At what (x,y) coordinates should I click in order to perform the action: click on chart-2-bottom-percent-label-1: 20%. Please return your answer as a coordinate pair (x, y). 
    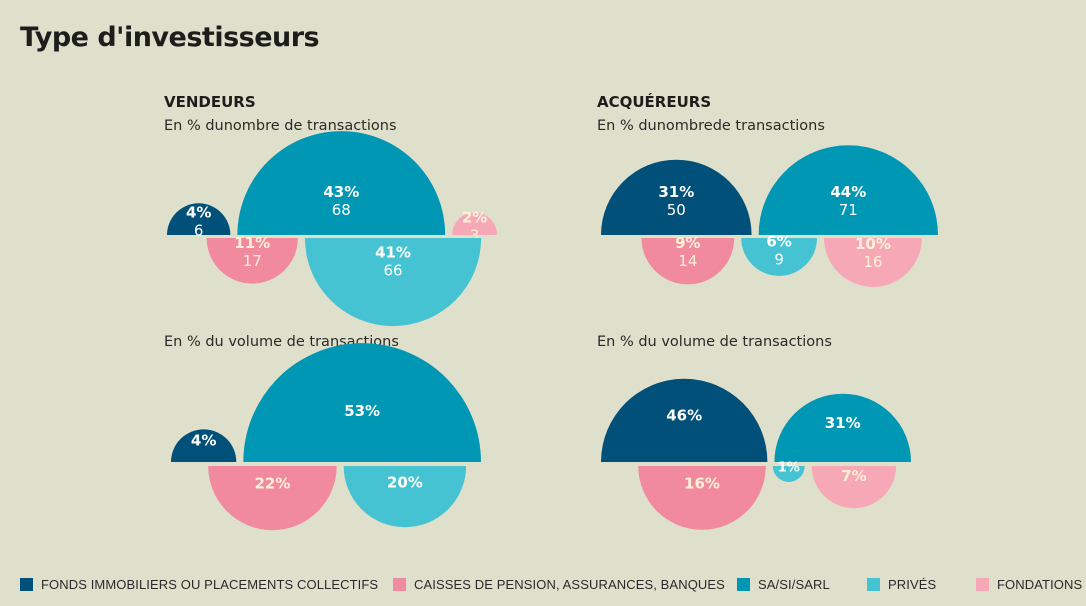
    Looking at the image, I should click on (405, 482).